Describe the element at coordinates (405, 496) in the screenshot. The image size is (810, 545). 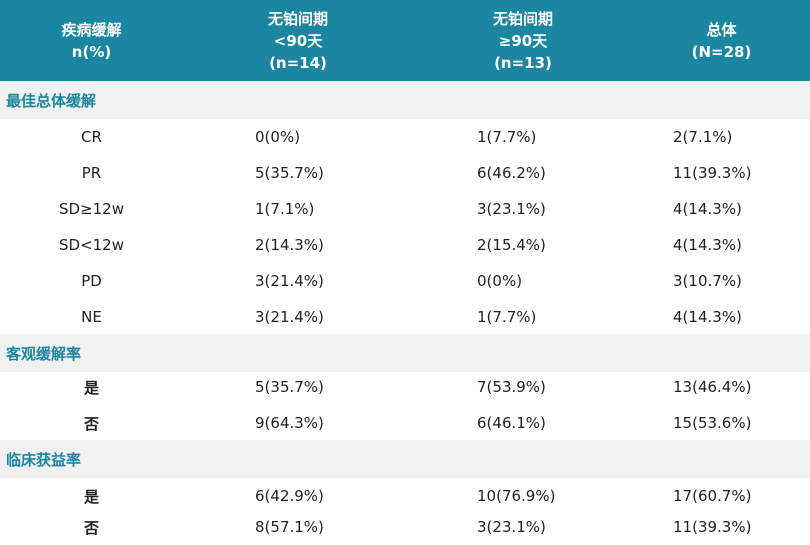
I see `table-row: 是 6(42.9%) 10(76.9%) 17(60.7%)` at that location.